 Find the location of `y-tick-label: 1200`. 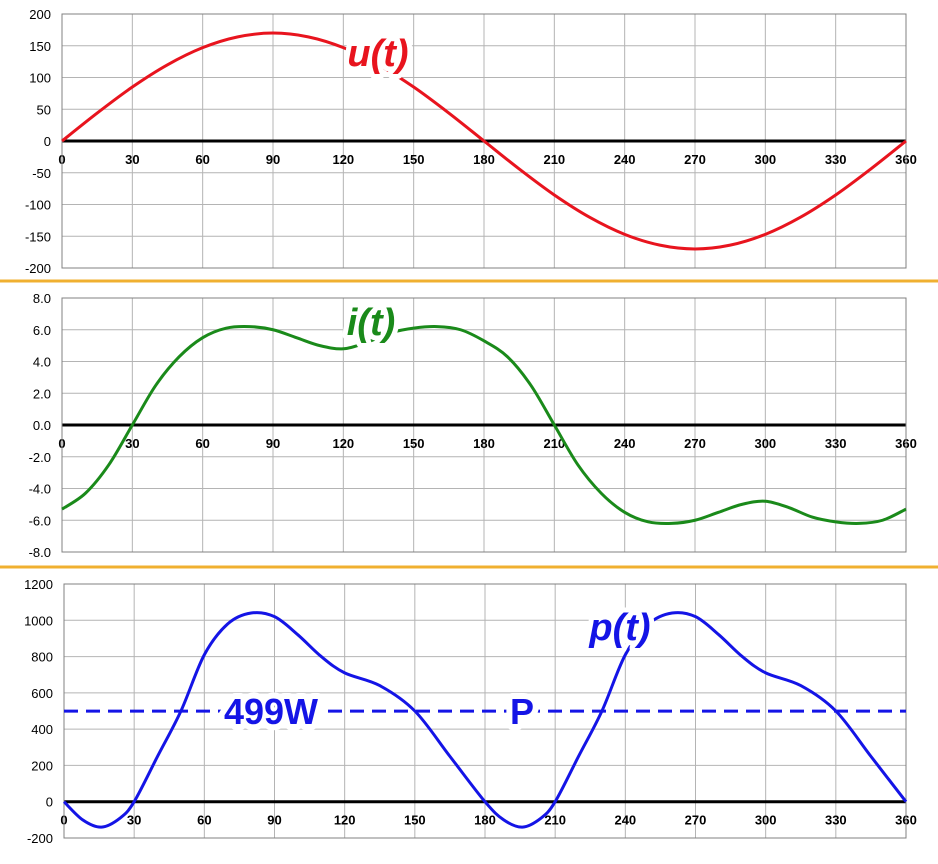

y-tick-label: 1200 is located at coordinates (38, 584).